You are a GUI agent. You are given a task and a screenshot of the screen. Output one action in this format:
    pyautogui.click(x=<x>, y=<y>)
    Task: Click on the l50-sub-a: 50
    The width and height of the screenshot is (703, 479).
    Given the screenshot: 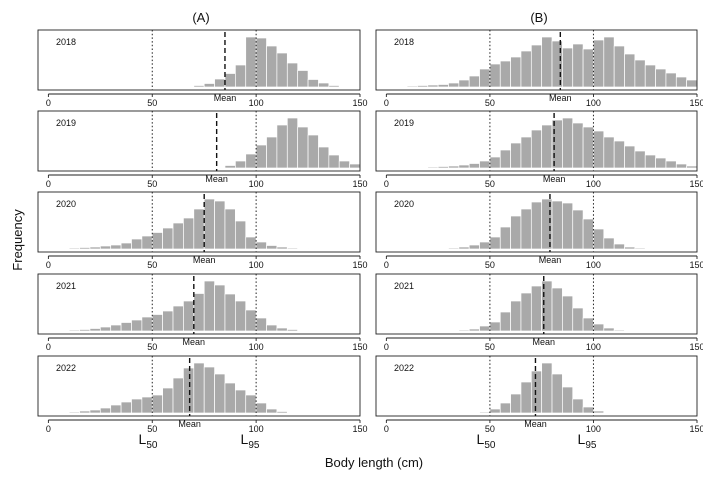 What is the action you would take?
    pyautogui.click(x=152, y=445)
    